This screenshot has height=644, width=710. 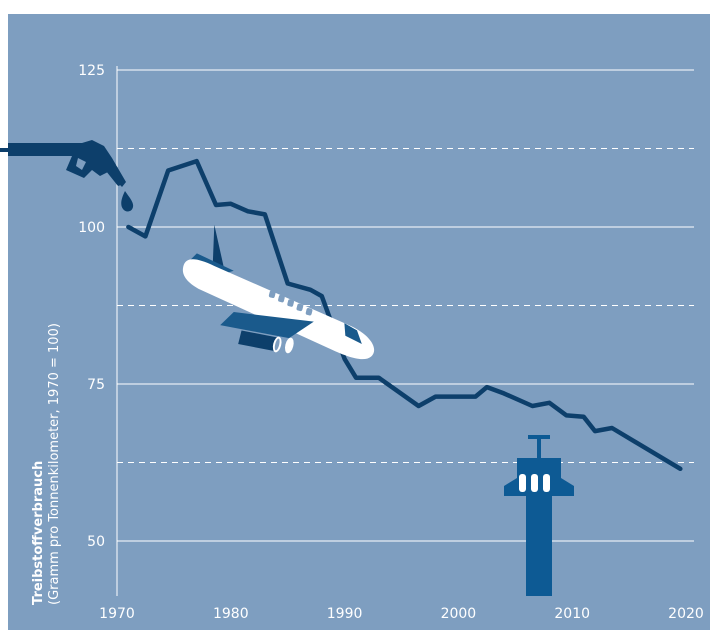 I want to click on airplane-icon, so click(x=278, y=292).